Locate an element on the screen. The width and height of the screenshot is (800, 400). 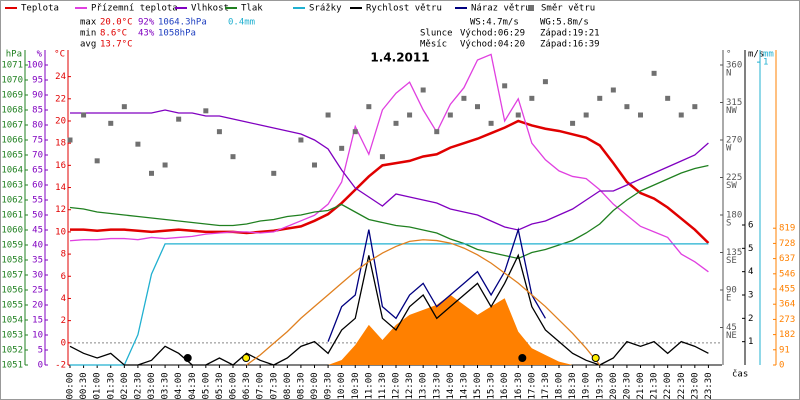
stat-value: 13.7°C is located at coordinates (116, 45).